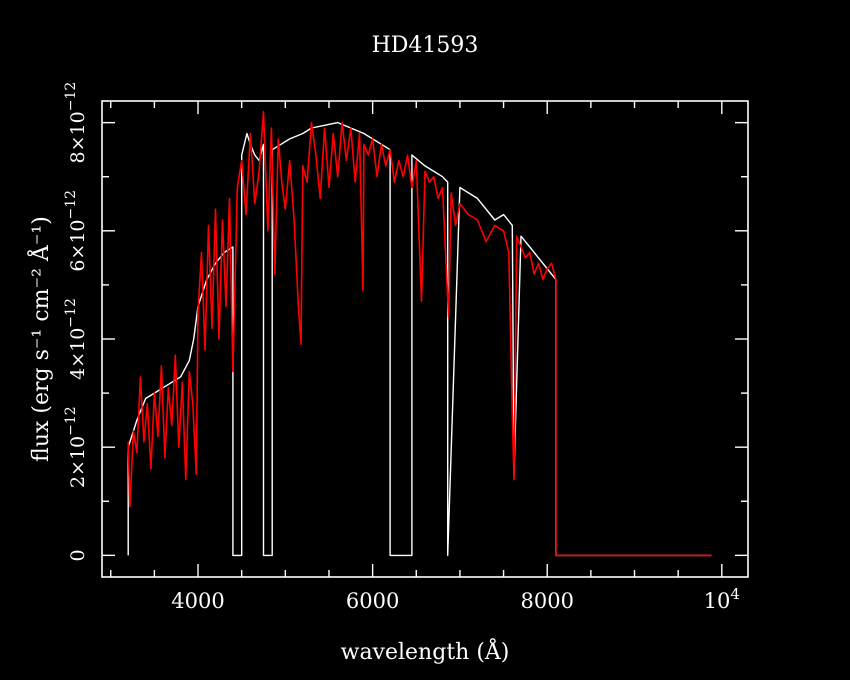 The image size is (850, 680). I want to click on chart-title: HD41593, so click(425, 45).